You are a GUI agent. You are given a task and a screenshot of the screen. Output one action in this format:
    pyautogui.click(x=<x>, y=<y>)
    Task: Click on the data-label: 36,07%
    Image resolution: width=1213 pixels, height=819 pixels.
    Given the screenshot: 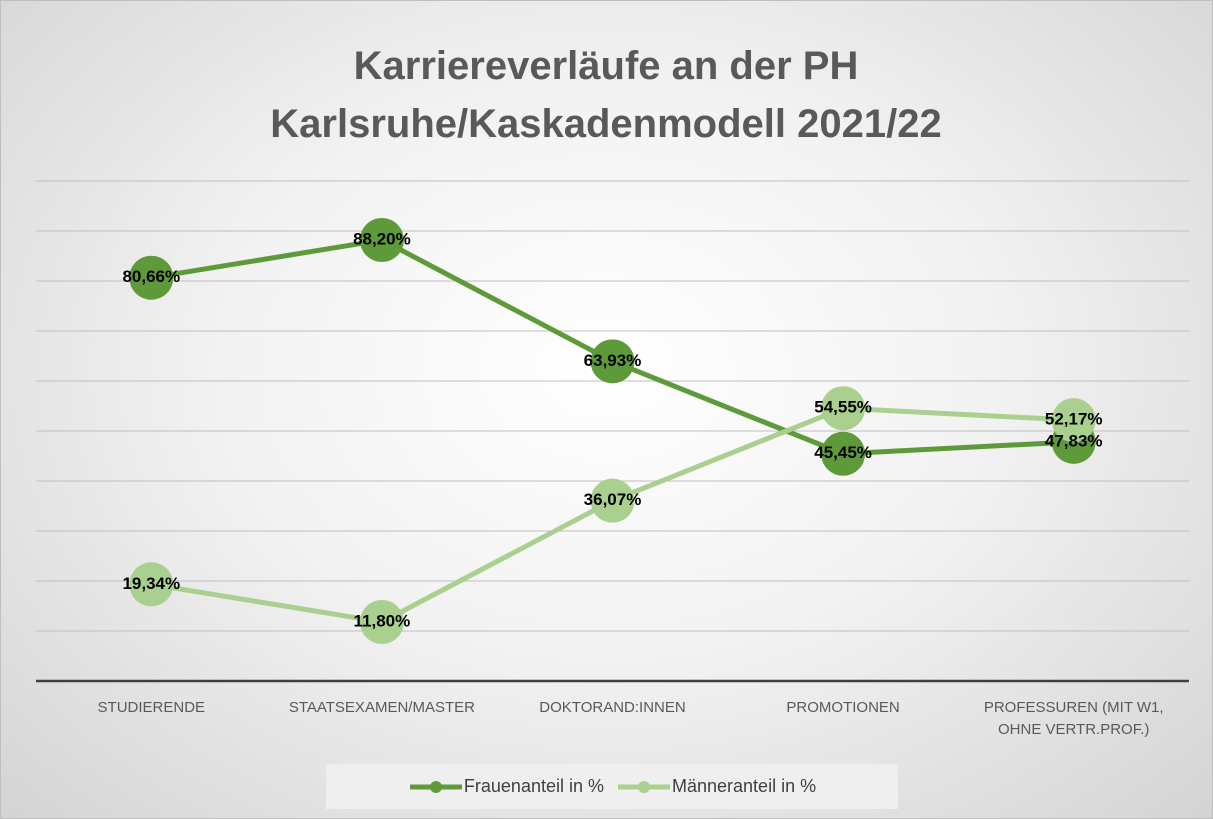 What is the action you would take?
    pyautogui.click(x=613, y=499)
    